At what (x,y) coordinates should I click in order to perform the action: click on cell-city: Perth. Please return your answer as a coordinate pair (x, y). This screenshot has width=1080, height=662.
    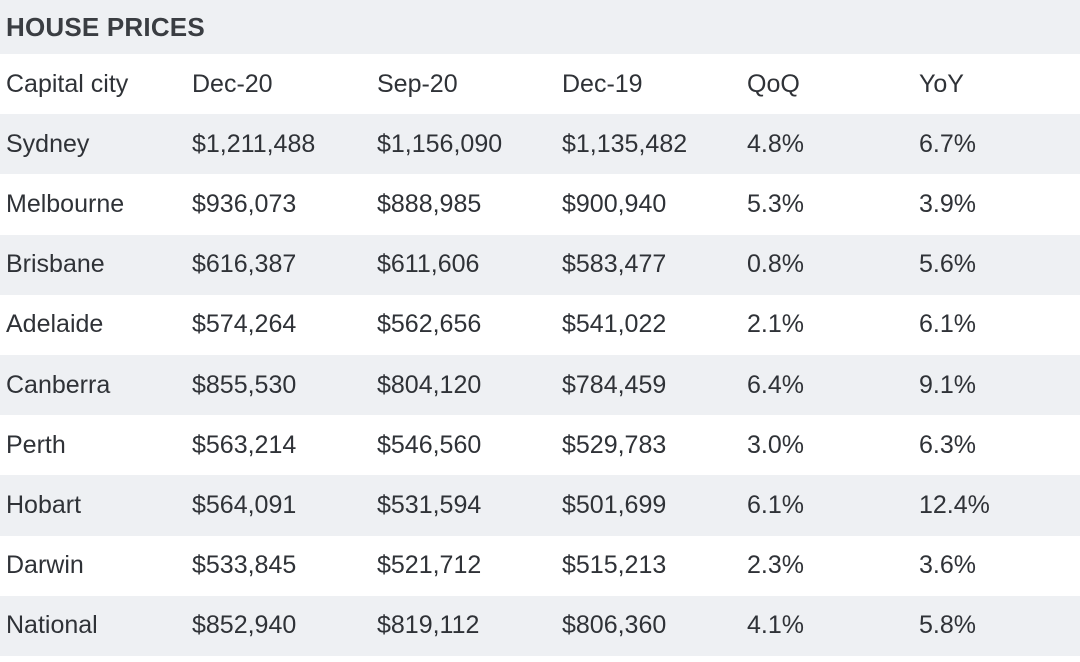
    Looking at the image, I should click on (36, 444).